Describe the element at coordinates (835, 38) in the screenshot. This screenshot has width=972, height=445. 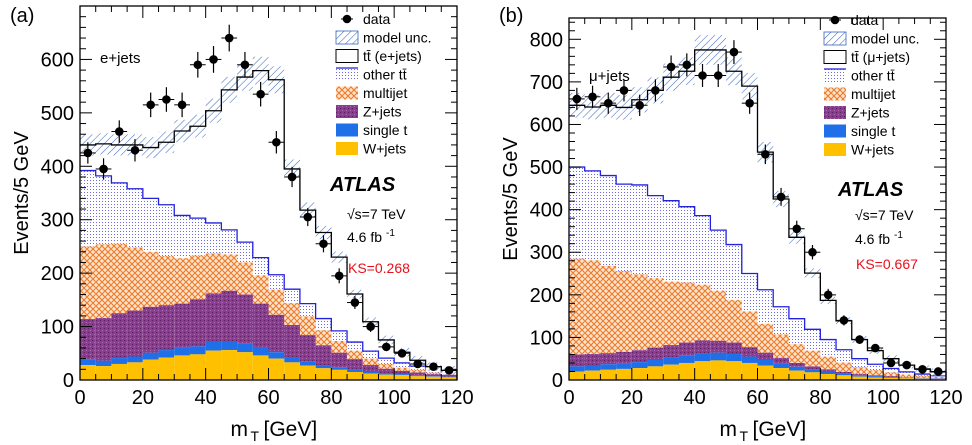
I see `legend-swatch-unc` at that location.